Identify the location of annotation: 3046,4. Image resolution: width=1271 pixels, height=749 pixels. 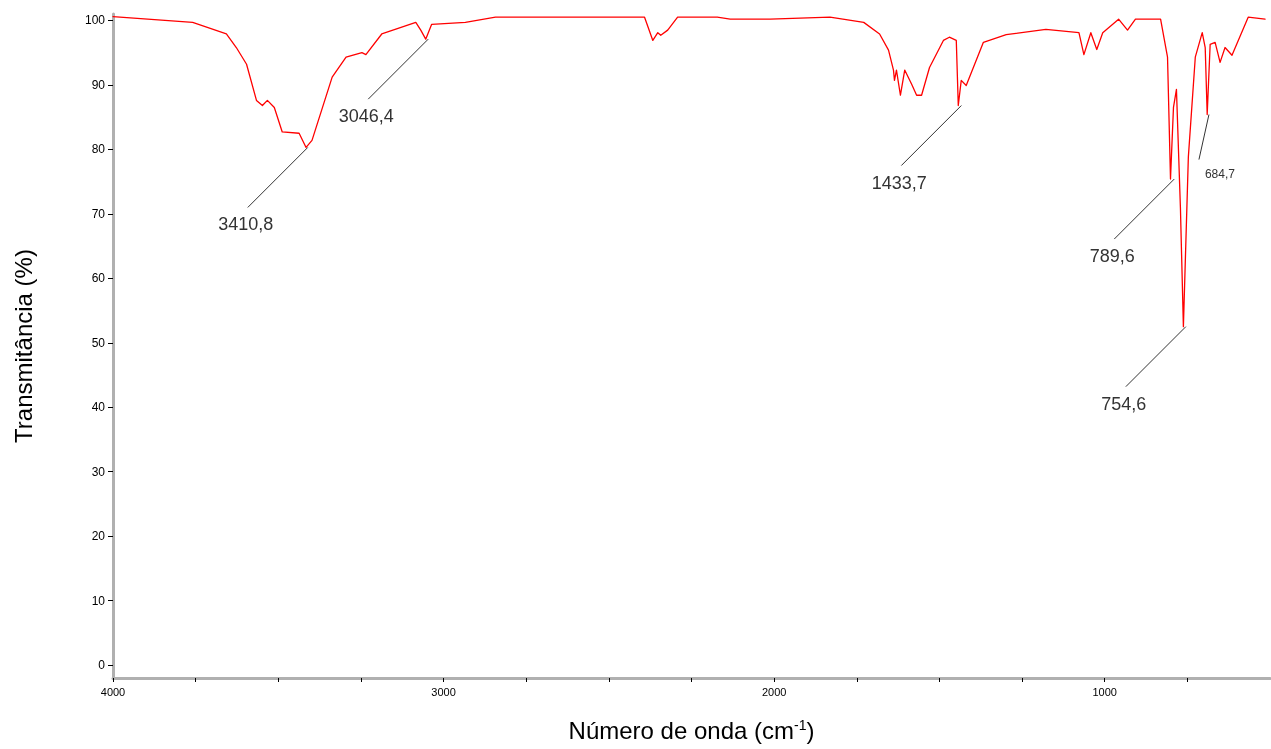
(366, 116).